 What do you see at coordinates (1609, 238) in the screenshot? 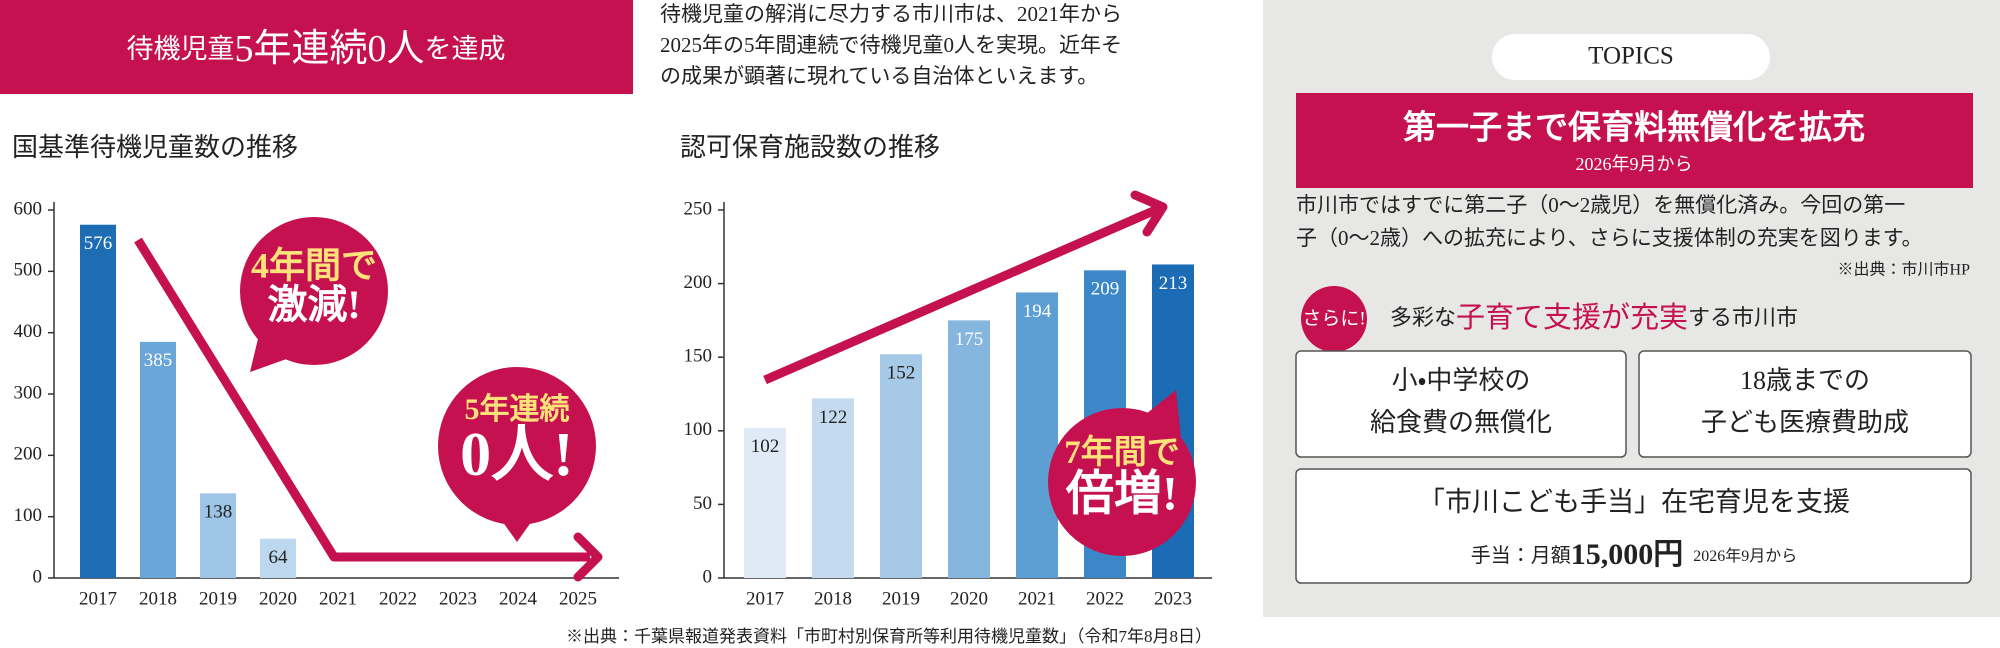
I see `topics-body: 子（0〜2歳）への拡充により、さらに支援体制の充実を図ります。` at bounding box center [1609, 238].